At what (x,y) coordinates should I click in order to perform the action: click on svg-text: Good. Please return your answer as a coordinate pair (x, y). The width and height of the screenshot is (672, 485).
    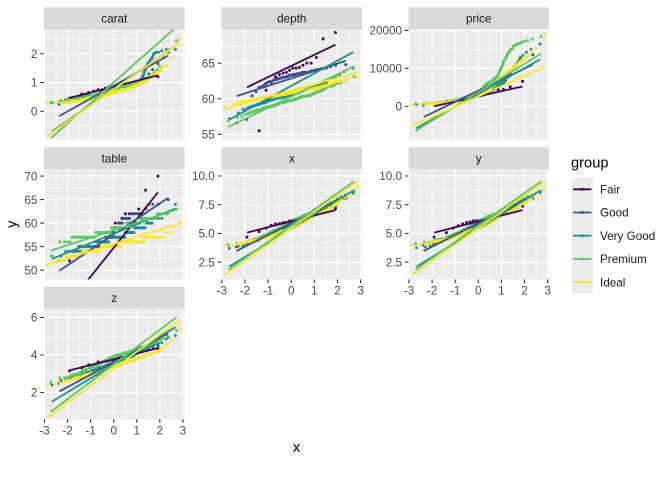
    Looking at the image, I should click on (614, 213).